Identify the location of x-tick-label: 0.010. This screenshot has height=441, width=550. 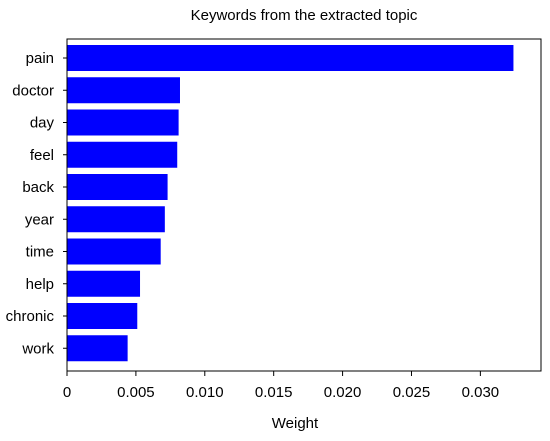
(205, 392).